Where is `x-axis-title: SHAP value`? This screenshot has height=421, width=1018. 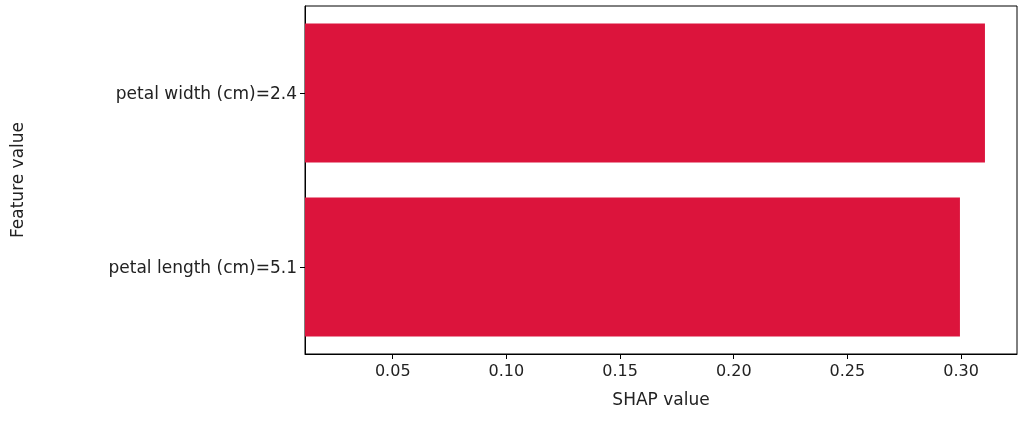
x-axis-title: SHAP value is located at coordinates (661, 398).